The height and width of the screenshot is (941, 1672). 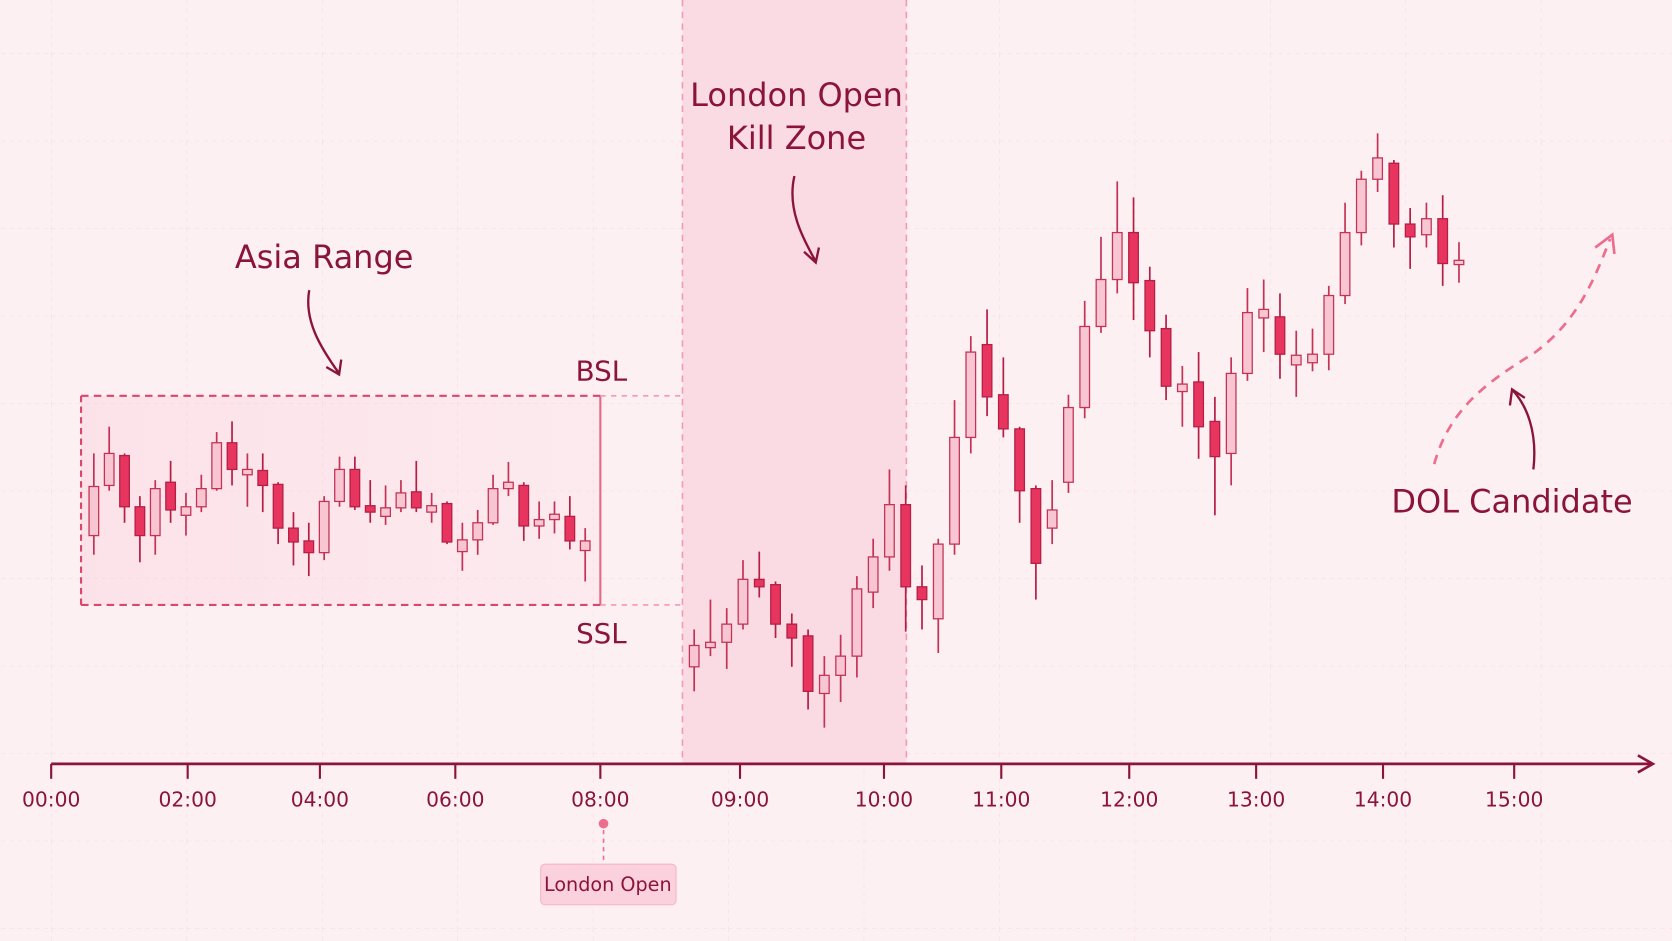 I want to click on x-axis-arrow, so click(x=1646, y=764).